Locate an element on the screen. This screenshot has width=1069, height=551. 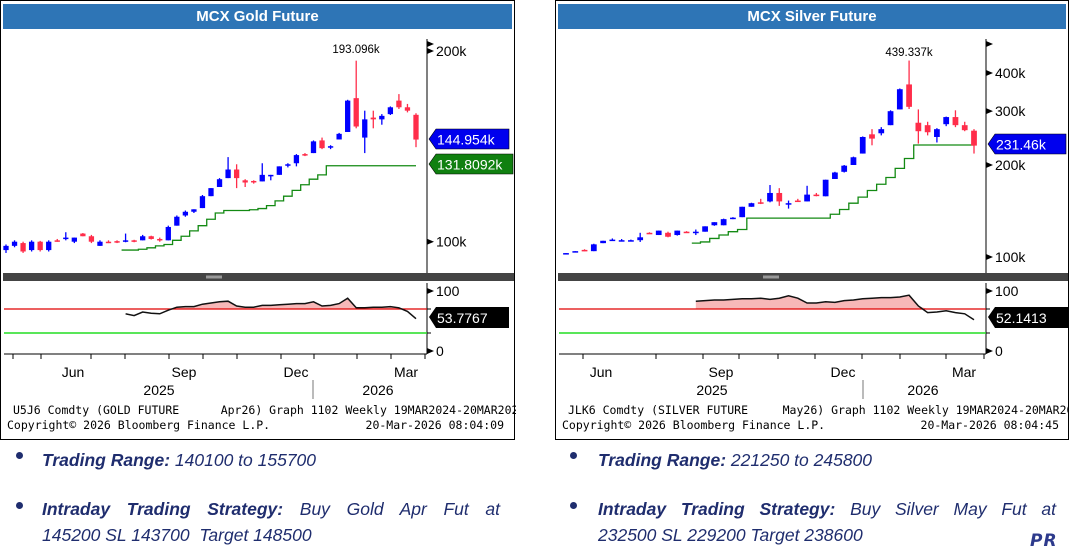
splitter-grip-icon is located at coordinates (771, 277).